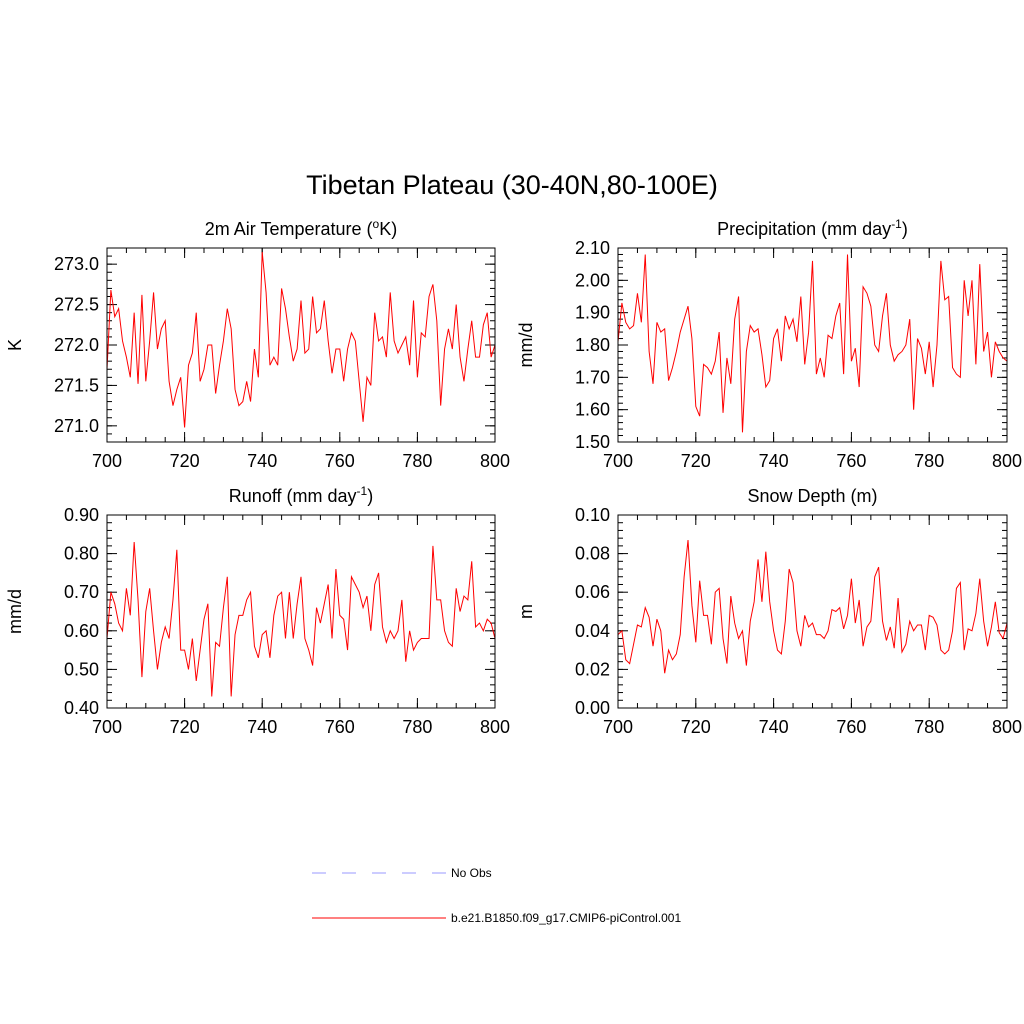  I want to click on panel-title-main: Snow Depth (m), so click(812, 496).